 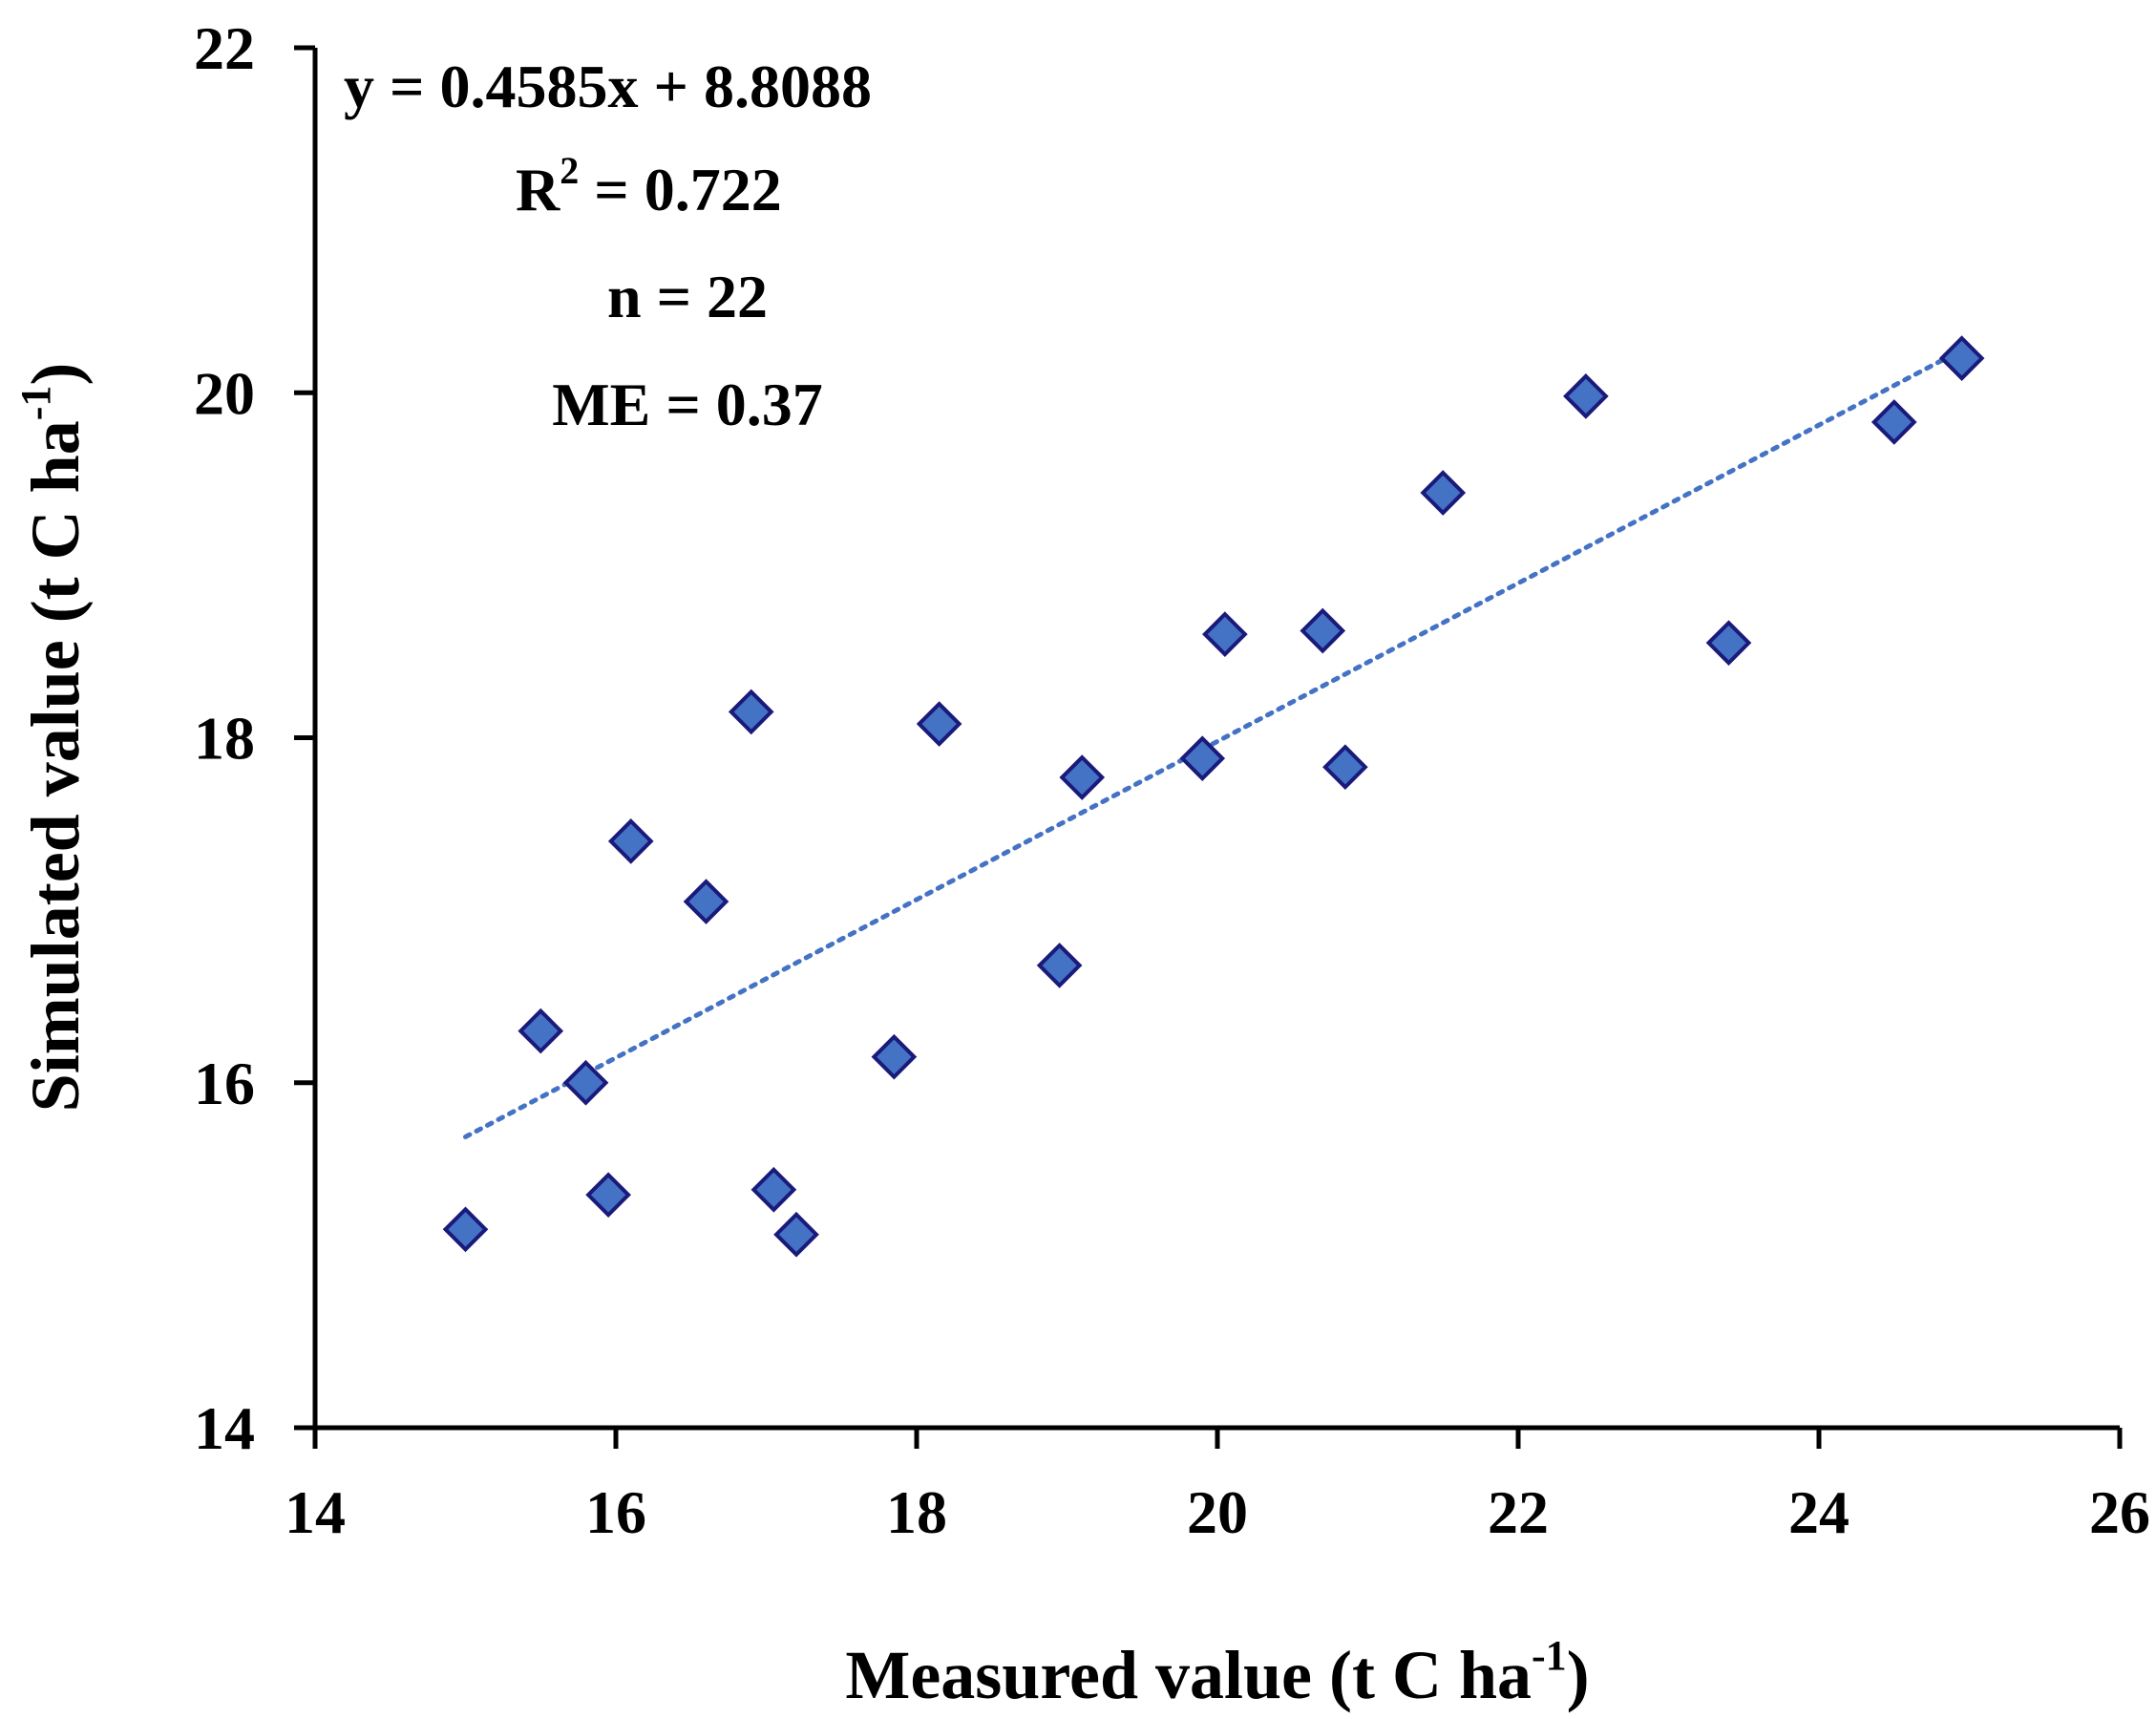 I want to click on regression-equation: y = 0.4585x + 8.8088, so click(x=608, y=86).